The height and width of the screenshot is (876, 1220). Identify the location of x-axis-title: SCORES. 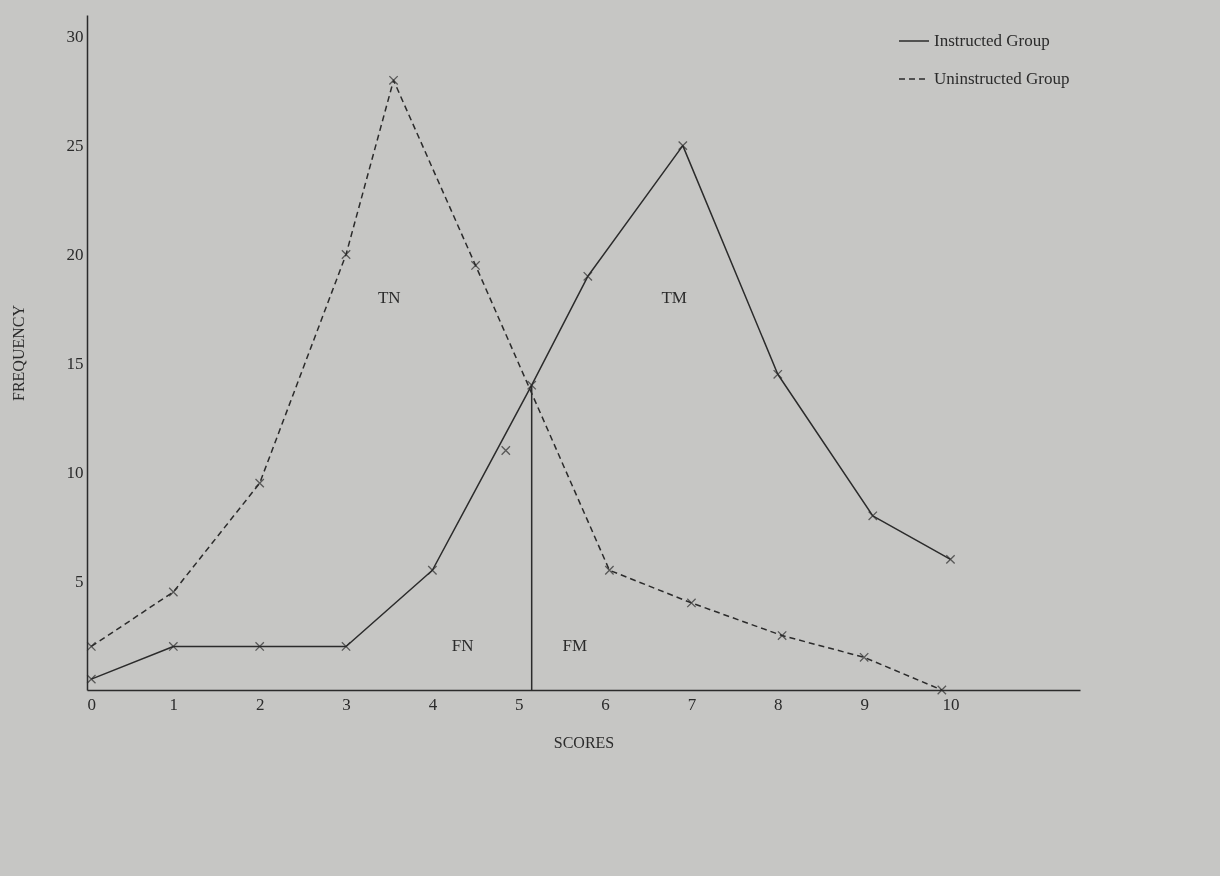
(584, 742).